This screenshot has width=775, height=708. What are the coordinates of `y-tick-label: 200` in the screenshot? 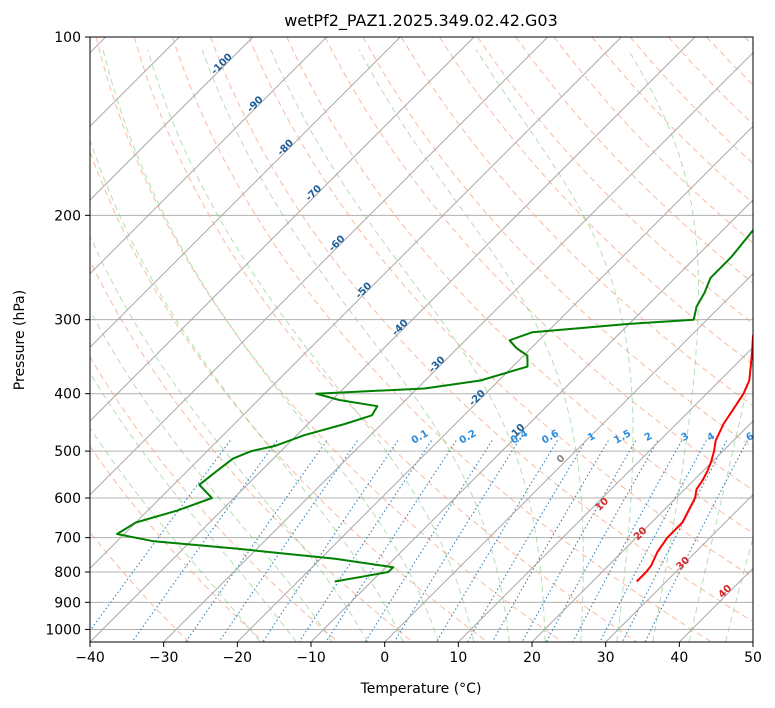 It's located at (67, 216).